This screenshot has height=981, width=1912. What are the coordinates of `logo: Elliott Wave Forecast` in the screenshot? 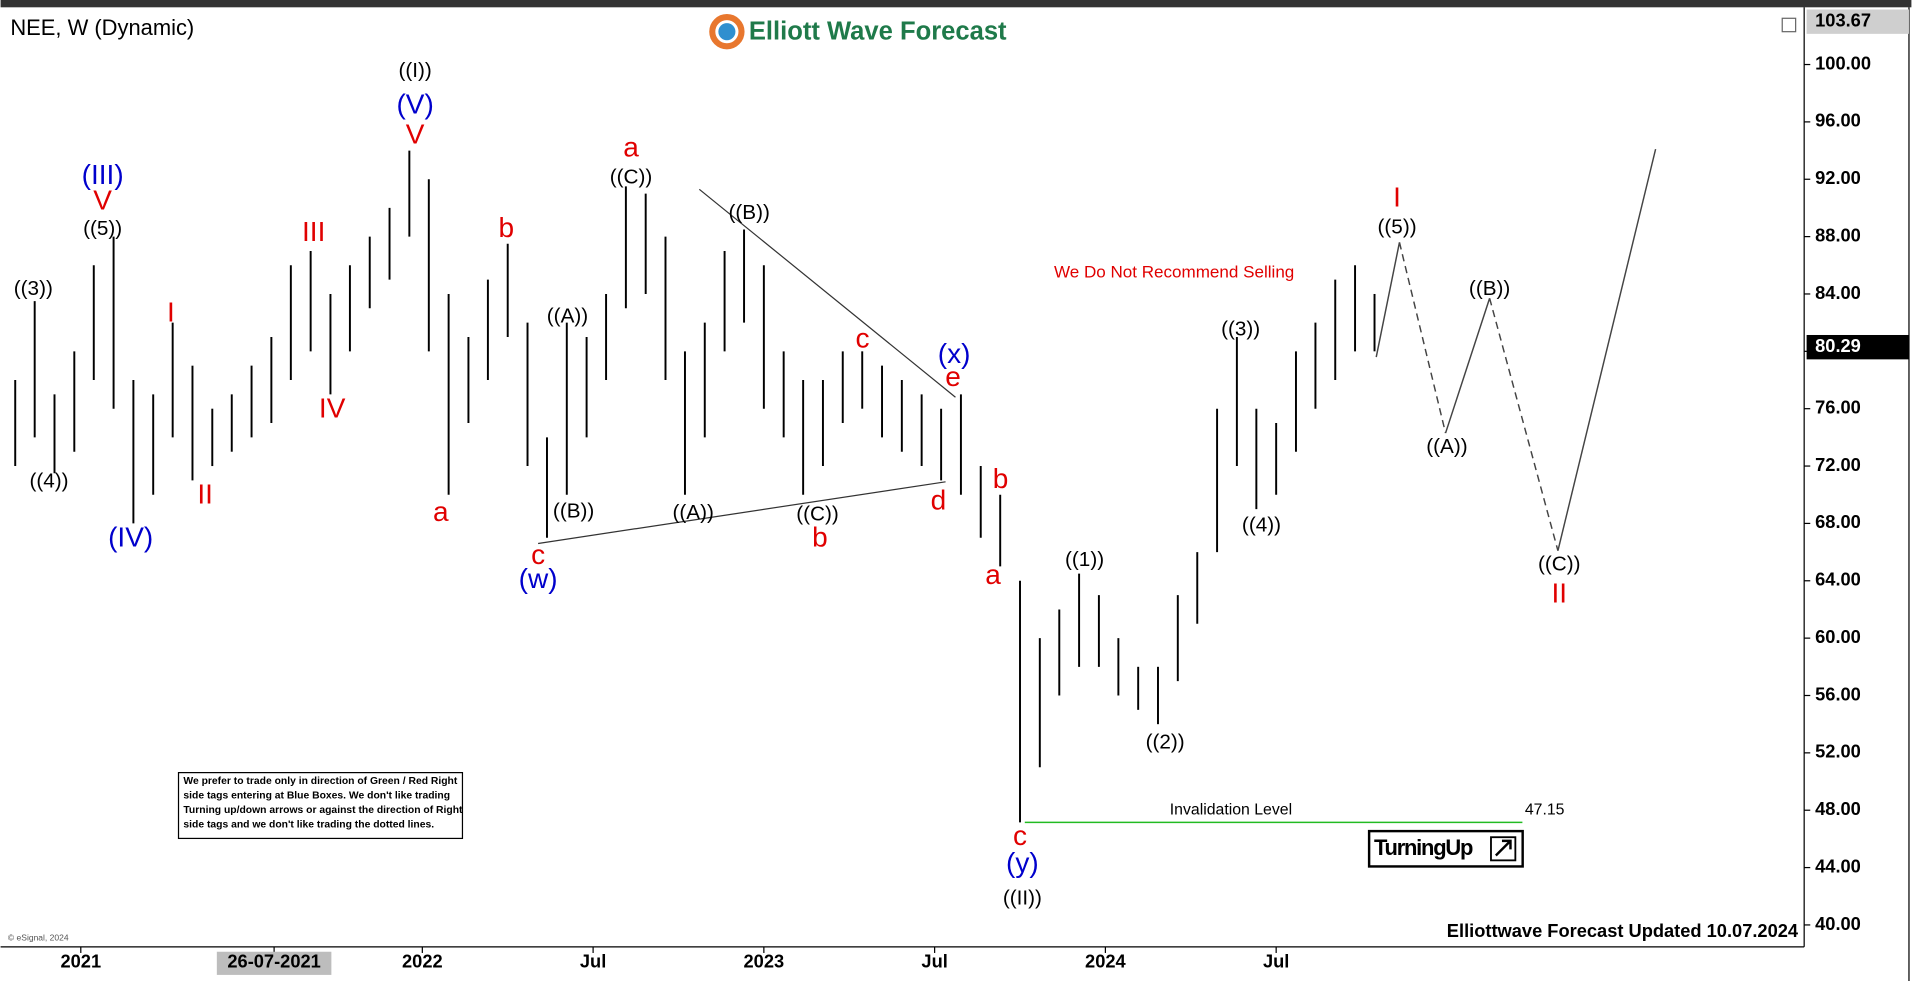 It's located at (858, 32).